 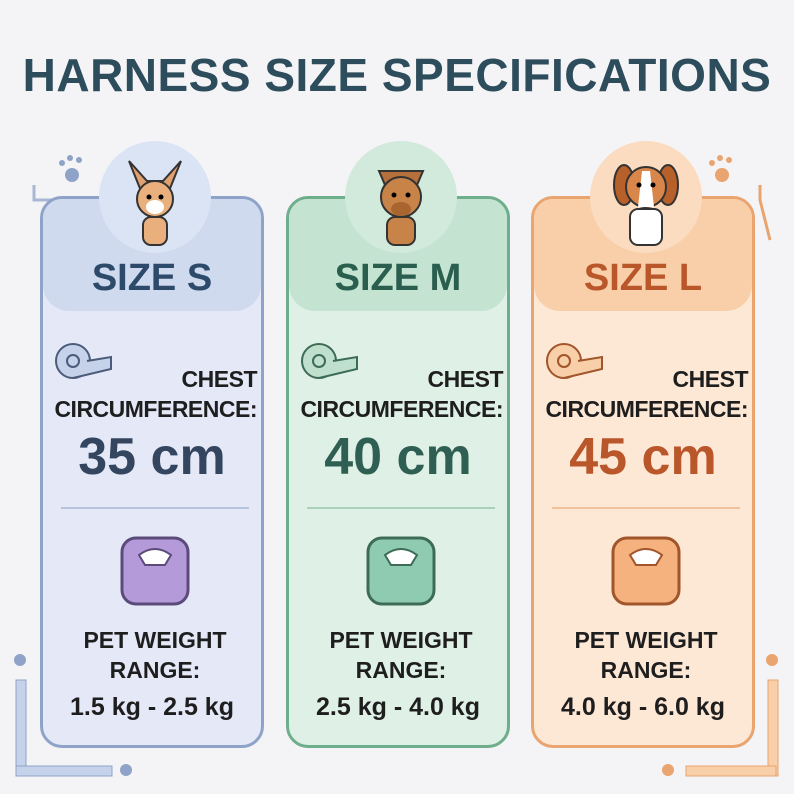 I want to click on weight-value: 4.0 kg - 6.0 kg, so click(x=643, y=707).